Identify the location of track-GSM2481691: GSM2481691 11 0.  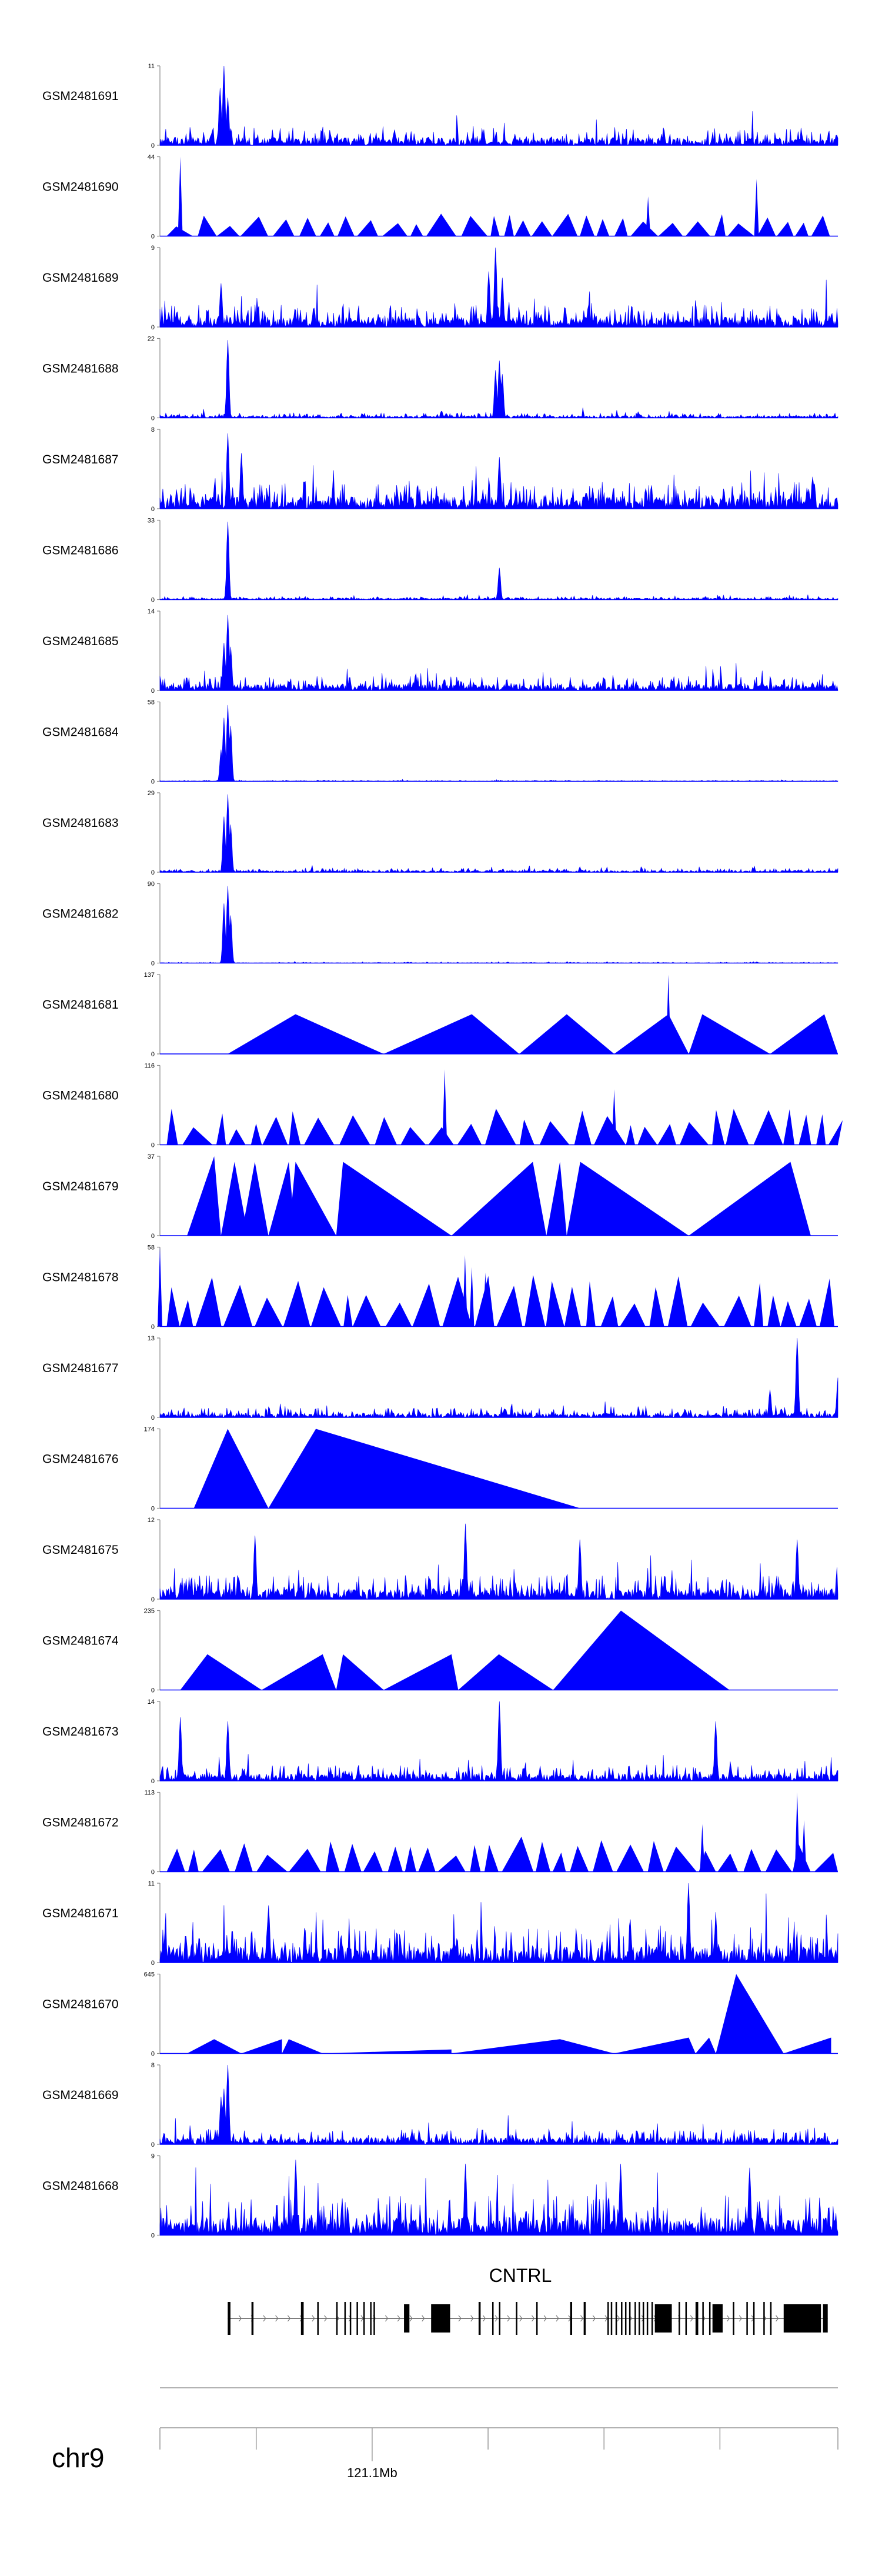
(440, 106).